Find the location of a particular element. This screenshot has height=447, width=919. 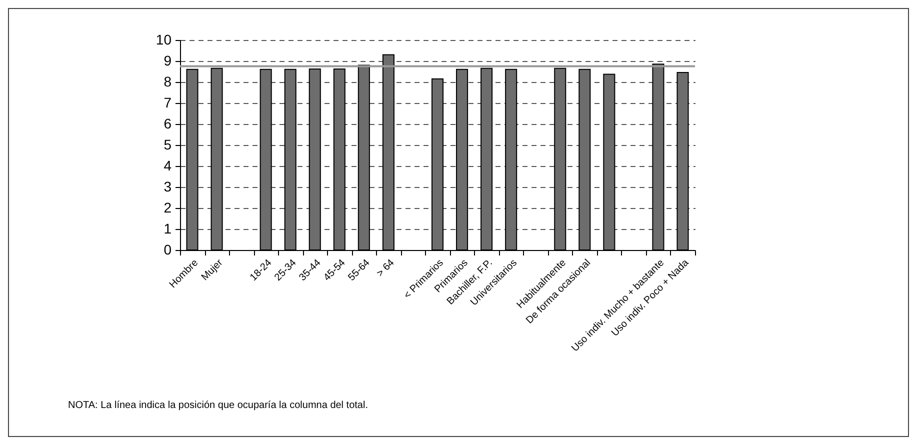

y-tick-label: 2 is located at coordinates (168, 208).